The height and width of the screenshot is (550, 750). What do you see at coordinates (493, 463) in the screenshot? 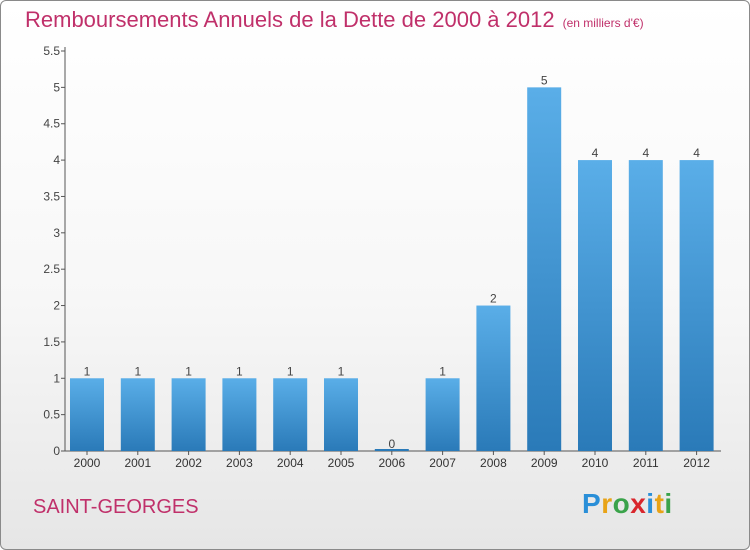
I see `x-tick-label: 2008` at bounding box center [493, 463].